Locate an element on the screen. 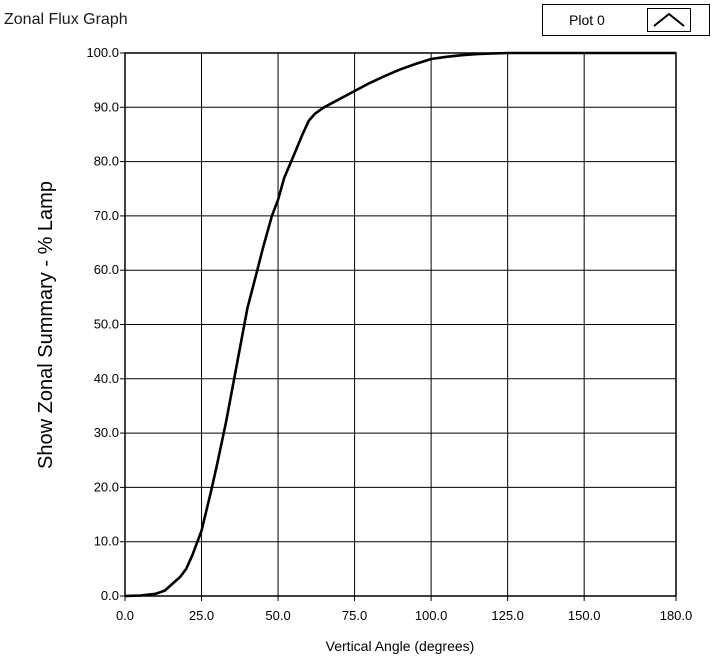  y-tick-label: 0.0 is located at coordinates (110, 595).